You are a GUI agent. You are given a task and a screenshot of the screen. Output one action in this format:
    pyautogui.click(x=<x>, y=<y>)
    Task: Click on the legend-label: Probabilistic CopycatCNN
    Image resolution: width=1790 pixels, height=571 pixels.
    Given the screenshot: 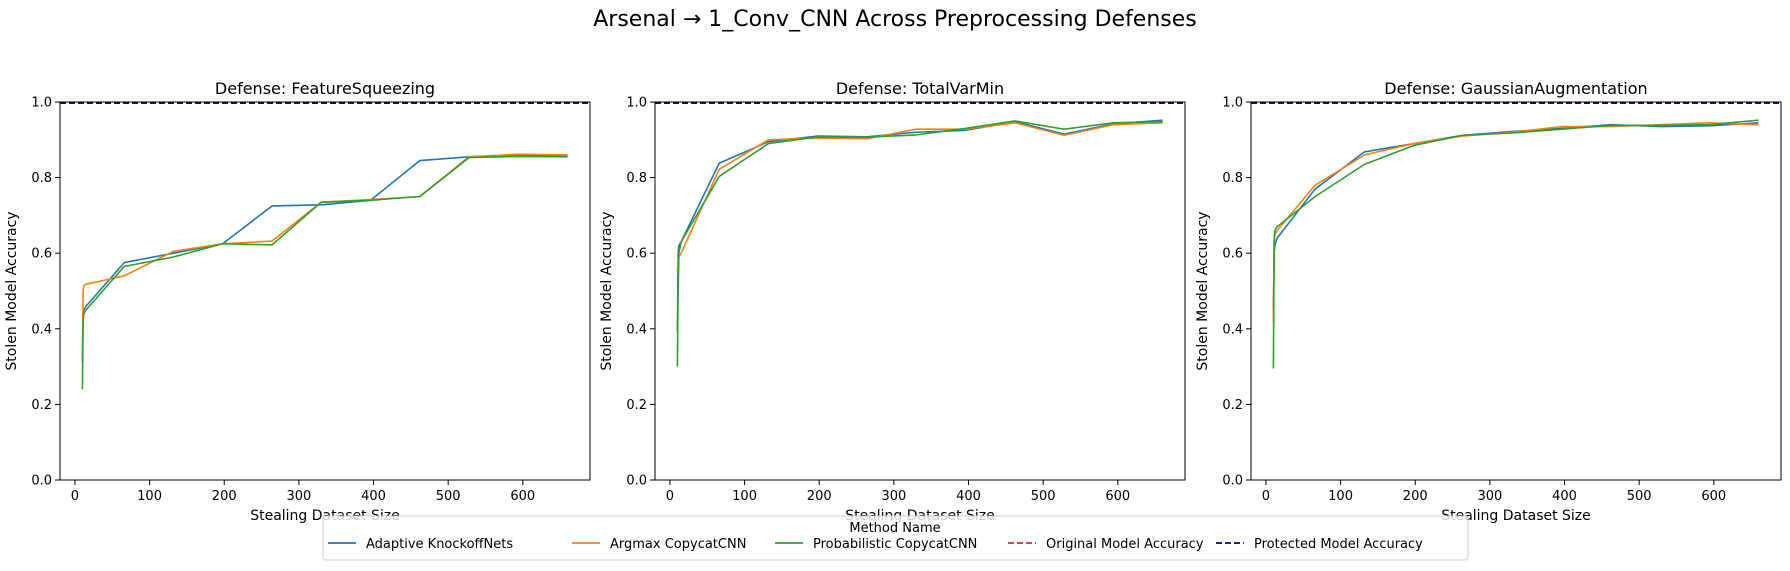 What is the action you would take?
    pyautogui.click(x=895, y=544)
    